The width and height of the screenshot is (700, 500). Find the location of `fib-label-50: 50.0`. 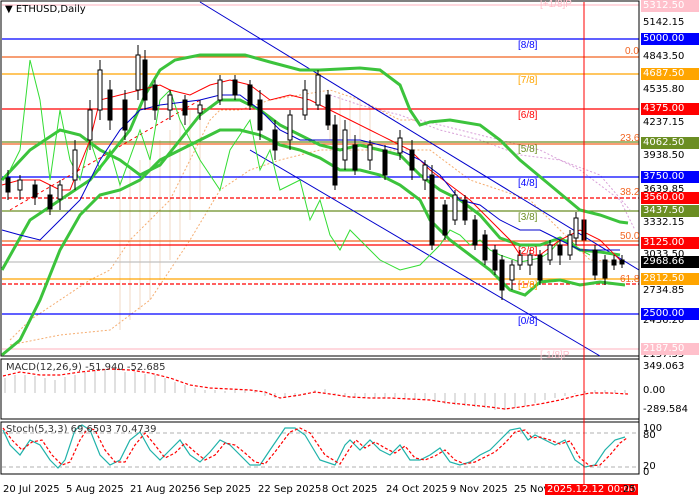

fib-label-50: 50.0 is located at coordinates (630, 236).